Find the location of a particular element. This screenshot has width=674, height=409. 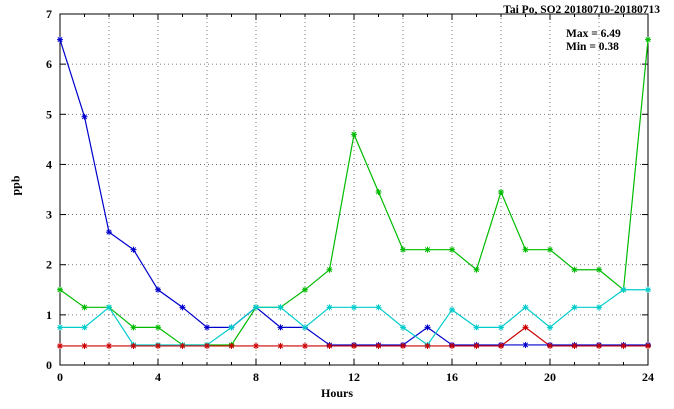

y-tick-label: 2 is located at coordinates (49, 265).